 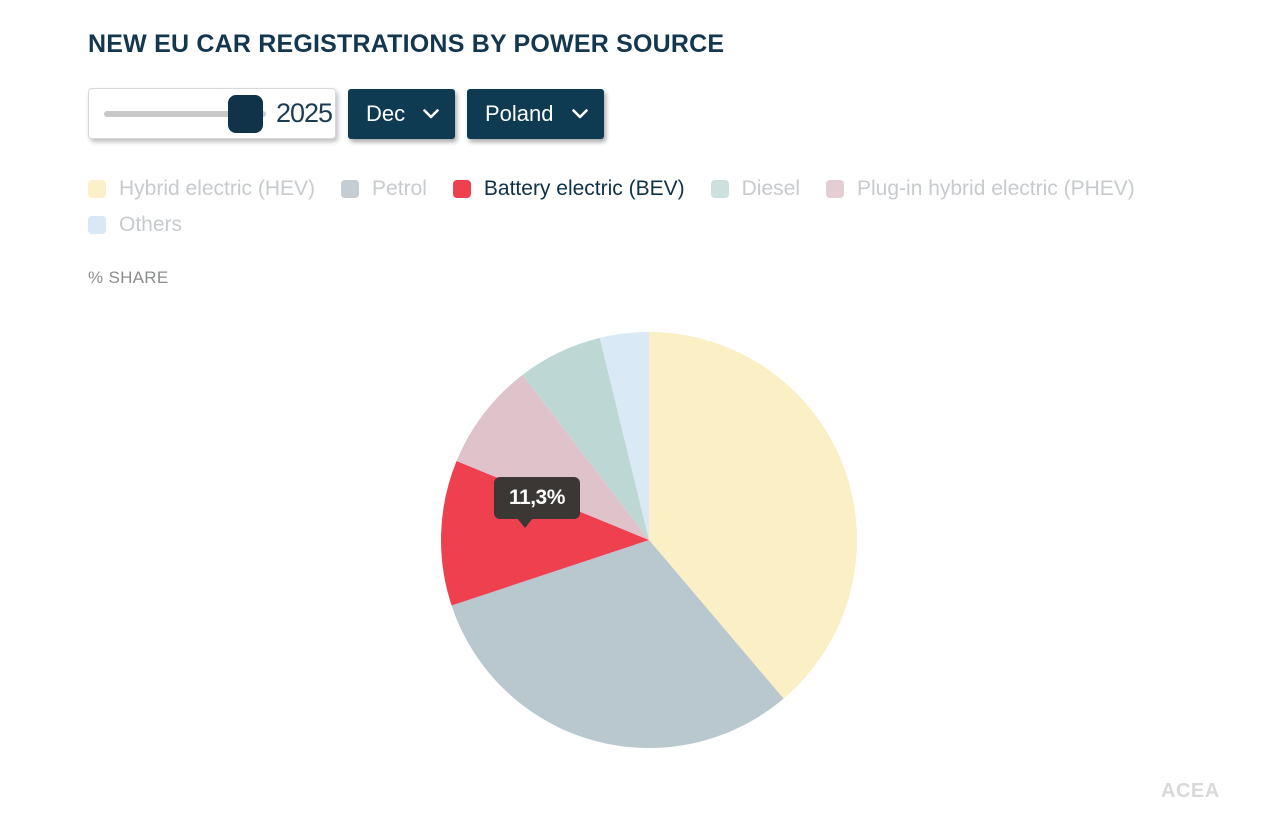 What do you see at coordinates (217, 188) in the screenshot?
I see `legend-item-label: Hybrid electric (HEV)` at bounding box center [217, 188].